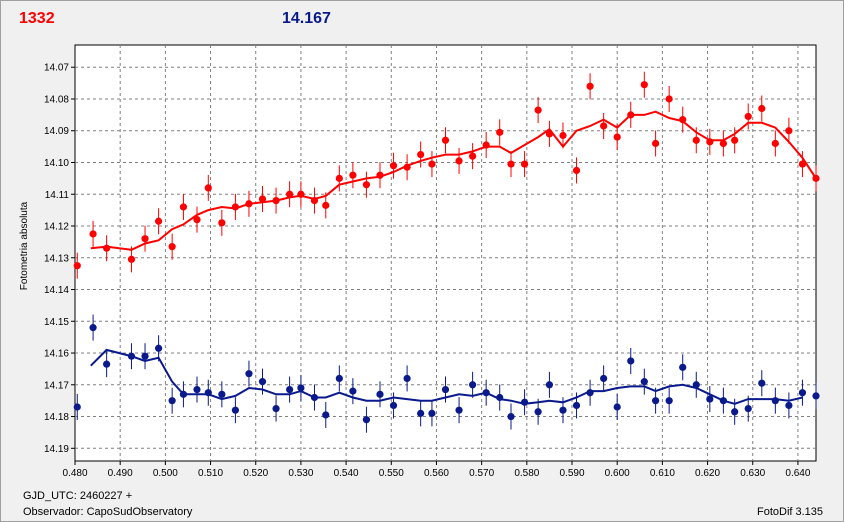 The image size is (844, 522). Describe the element at coordinates (526, 473) in the screenshot. I see `x-tick-label: 0.580` at that location.